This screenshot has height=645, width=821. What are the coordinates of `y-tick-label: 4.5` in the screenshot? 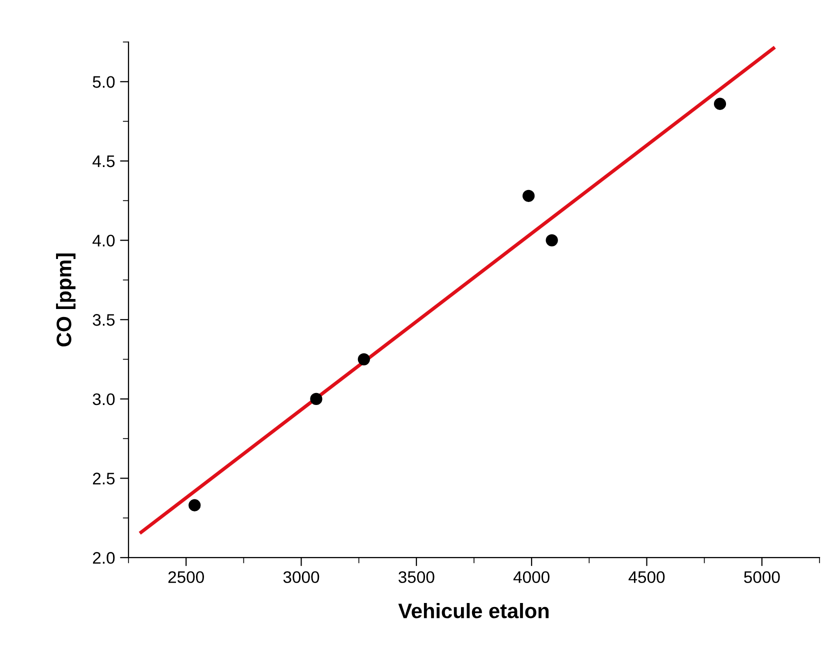 It's located at (103, 162).